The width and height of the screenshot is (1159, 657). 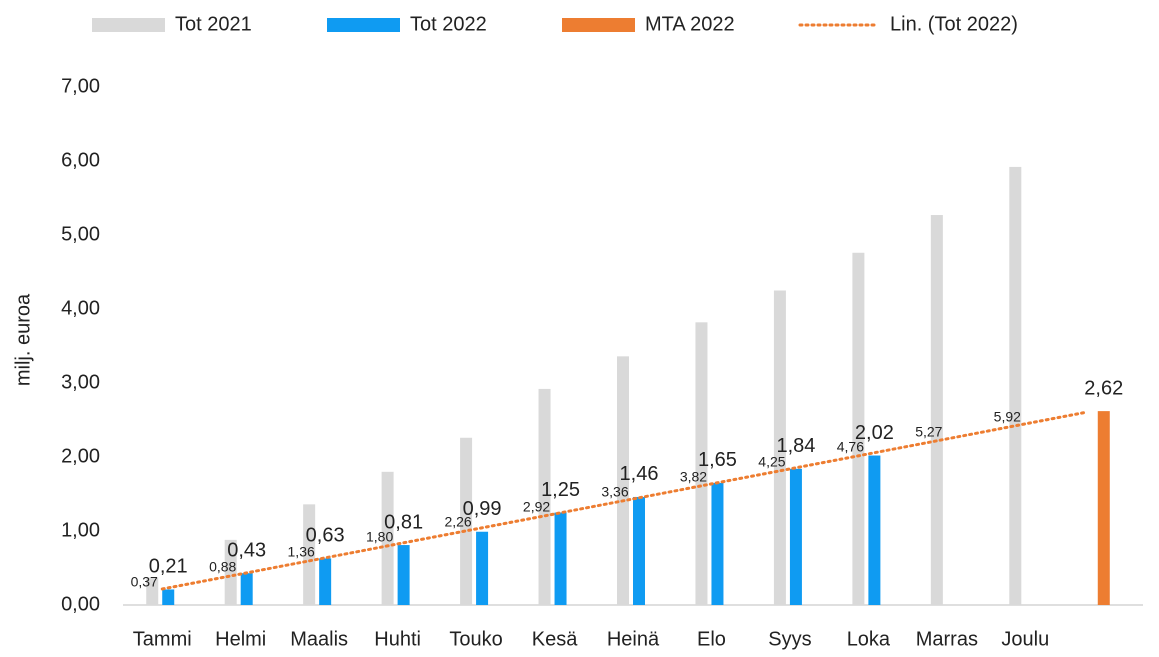 I want to click on data-label: 1,65, so click(x=717, y=460).